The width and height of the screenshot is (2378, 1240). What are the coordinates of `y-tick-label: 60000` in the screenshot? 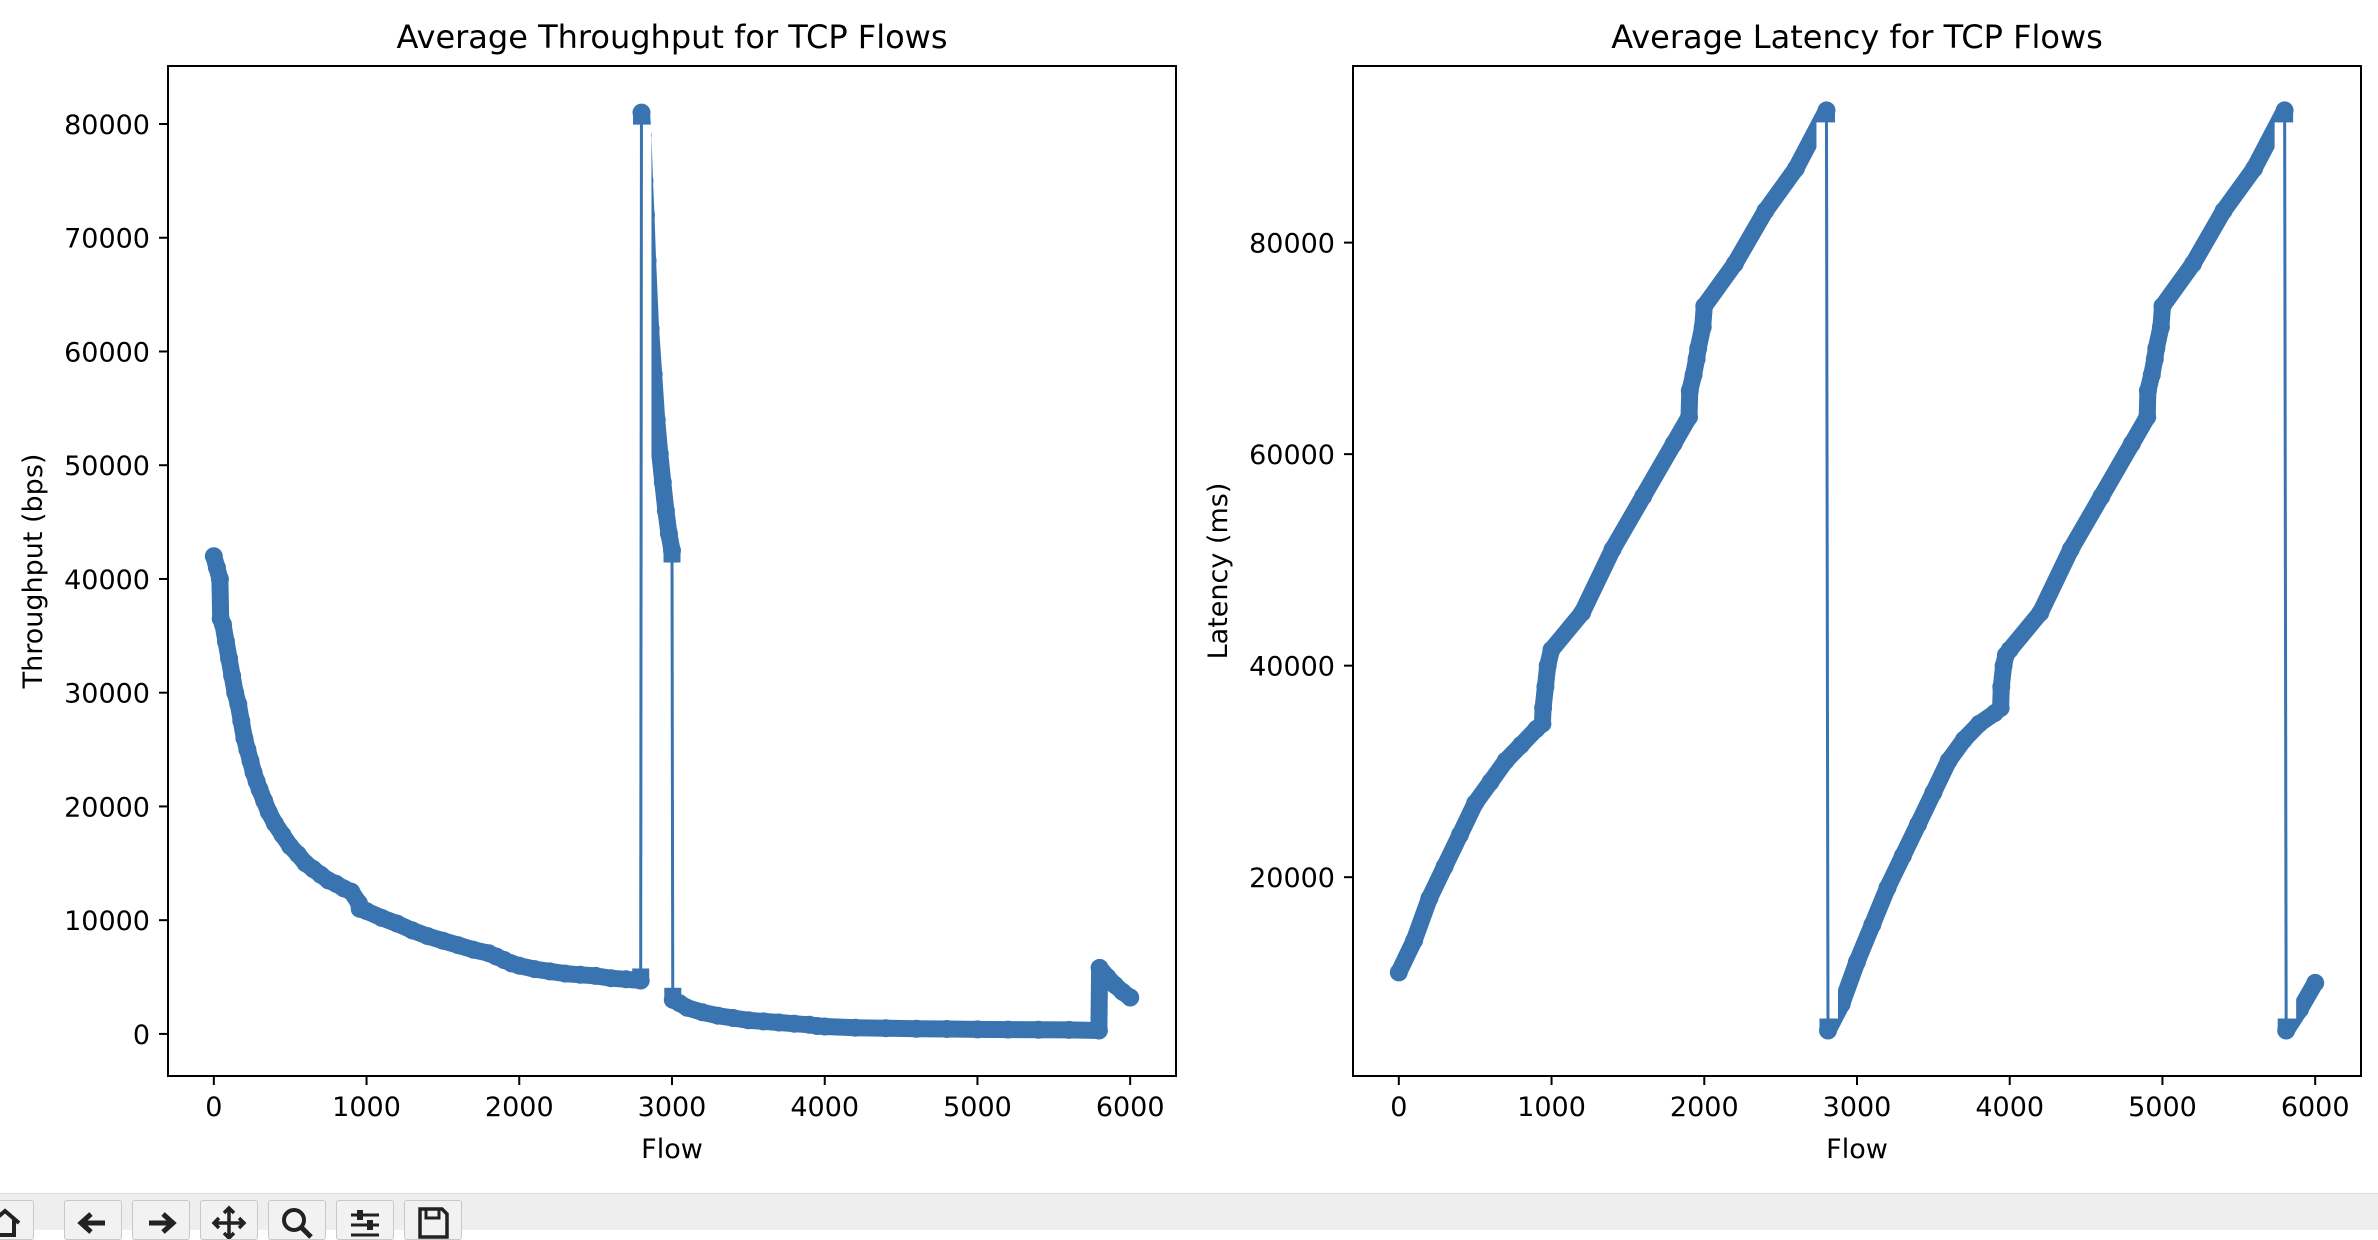 It's located at (107, 352).